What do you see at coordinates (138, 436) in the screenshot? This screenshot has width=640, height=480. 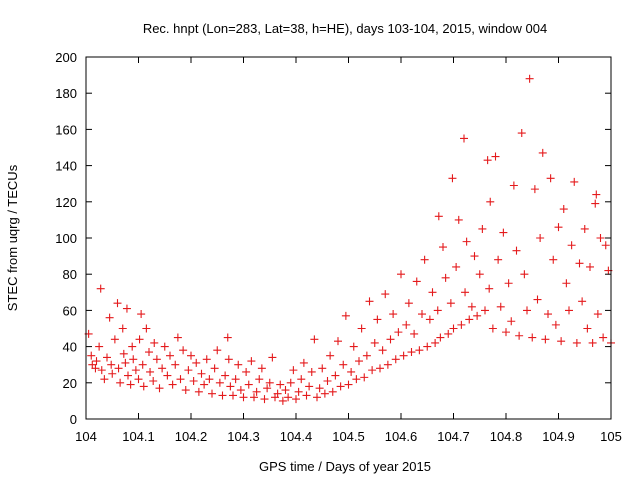 I see `x-tick-label: 104.1` at bounding box center [138, 436].